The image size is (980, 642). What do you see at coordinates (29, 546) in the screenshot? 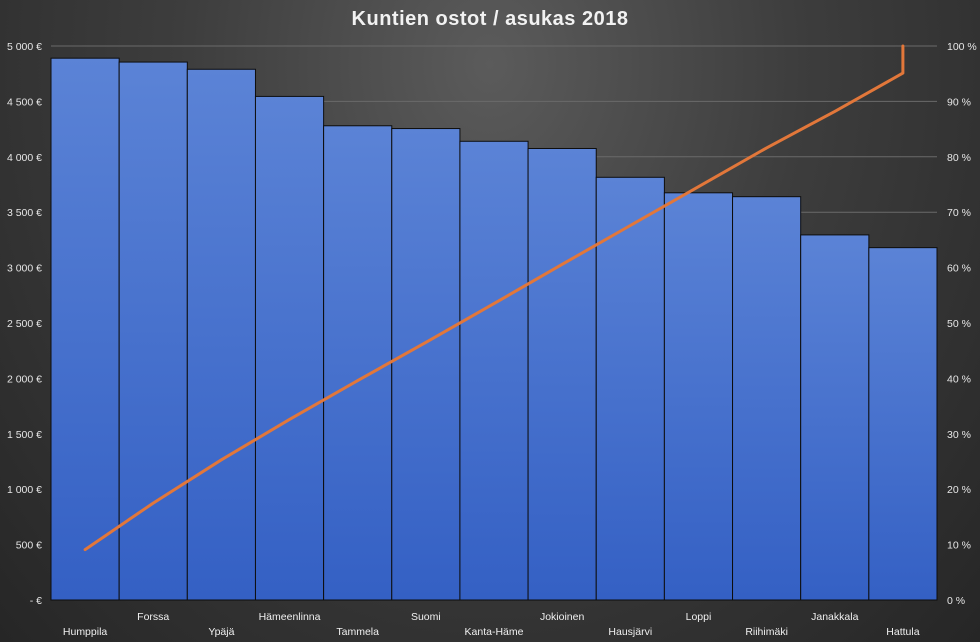
I see `y-left-tick-label: 500 €` at bounding box center [29, 546].